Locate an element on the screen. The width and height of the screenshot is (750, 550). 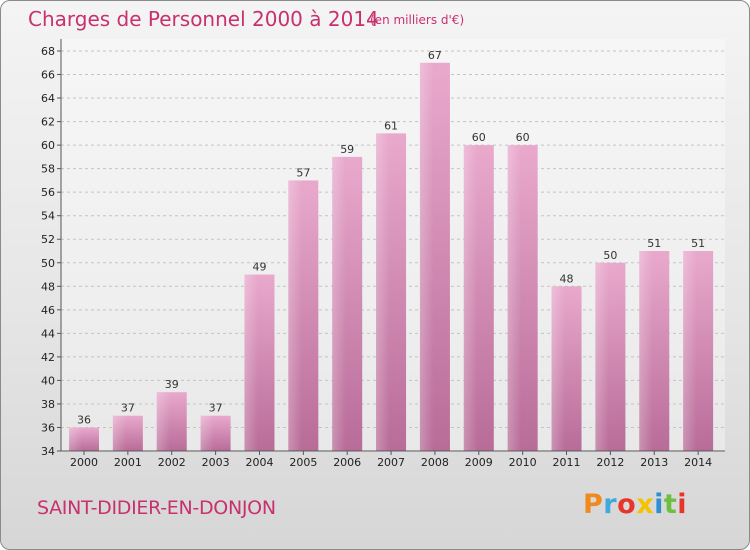
bar-value-label: 48 is located at coordinates (567, 278).